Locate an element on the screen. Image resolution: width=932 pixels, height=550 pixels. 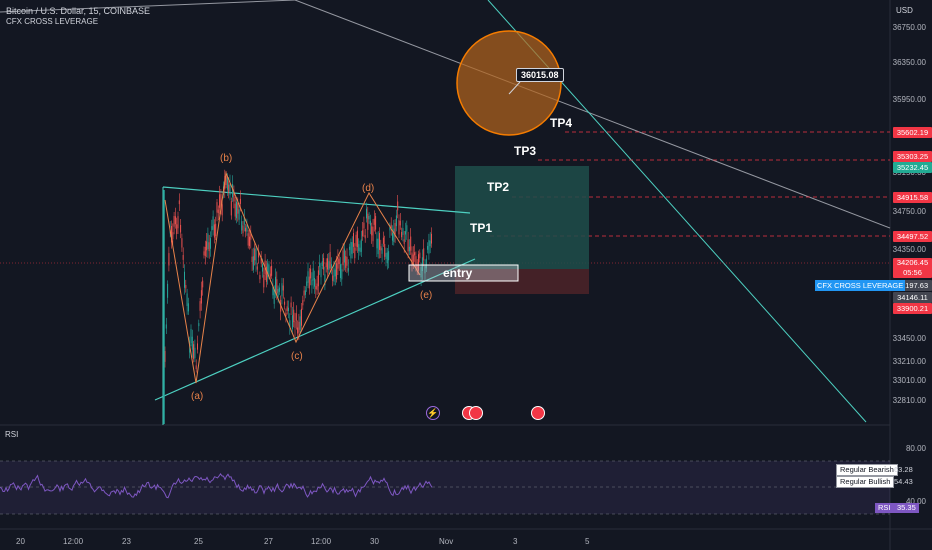
price-axis-label: 36350.00 is located at coordinates (909, 62).